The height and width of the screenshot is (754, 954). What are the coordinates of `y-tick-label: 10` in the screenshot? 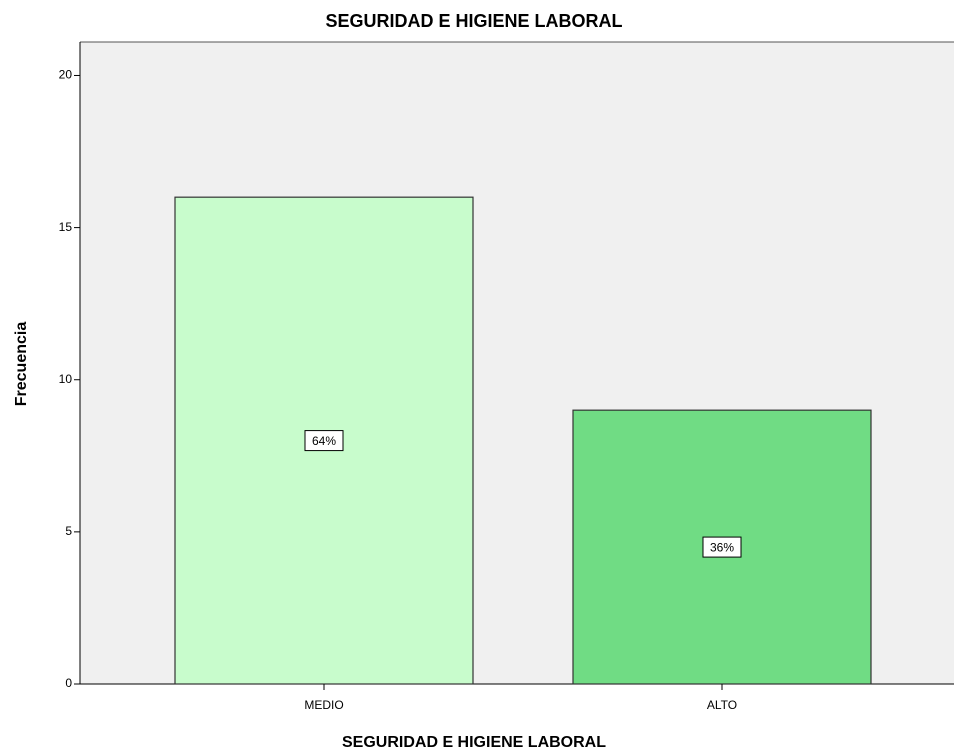 It's located at (66, 379).